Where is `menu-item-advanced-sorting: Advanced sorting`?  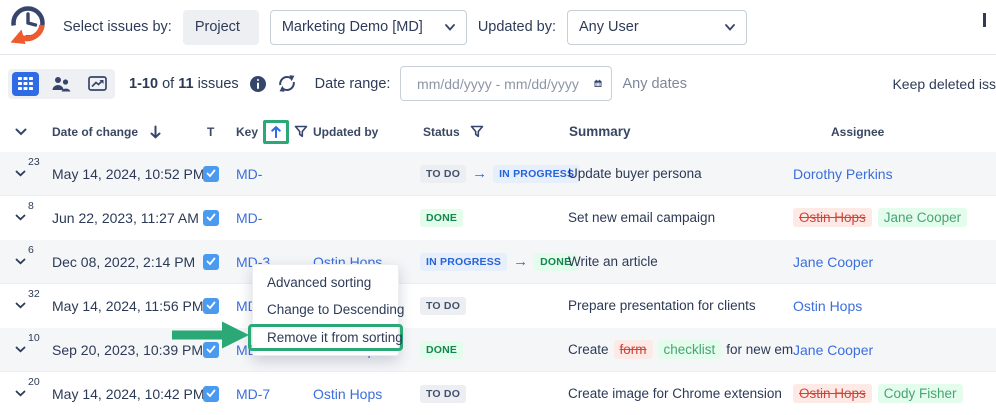 menu-item-advanced-sorting: Advanced sorting is located at coordinates (319, 282).